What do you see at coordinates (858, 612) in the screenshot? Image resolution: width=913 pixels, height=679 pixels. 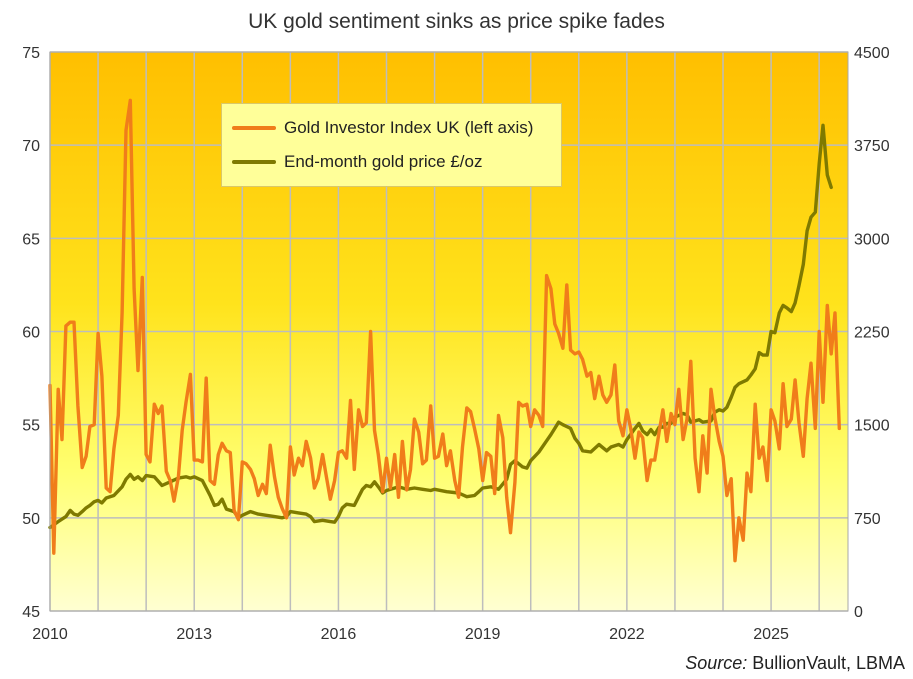 I see `y-right-tick-label: 0` at bounding box center [858, 612].